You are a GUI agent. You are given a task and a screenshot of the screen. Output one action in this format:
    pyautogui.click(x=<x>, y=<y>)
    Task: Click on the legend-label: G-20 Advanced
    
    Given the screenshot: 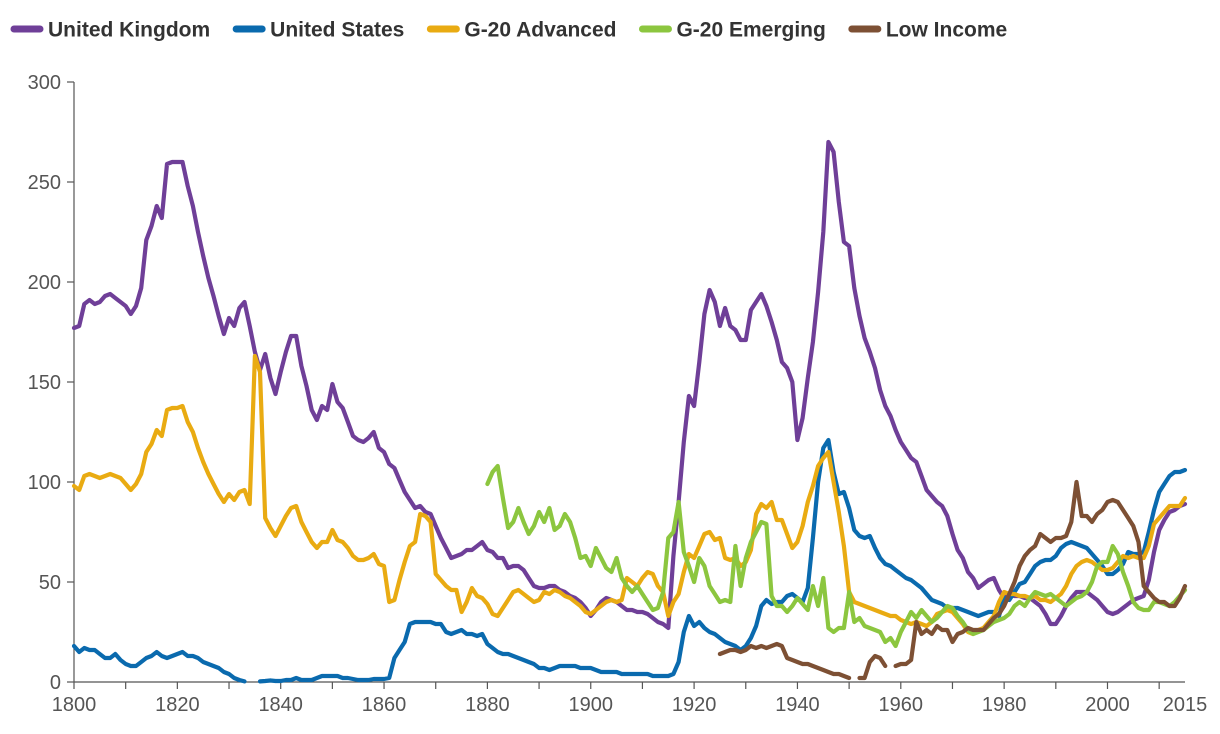 What is the action you would take?
    pyautogui.click(x=540, y=30)
    